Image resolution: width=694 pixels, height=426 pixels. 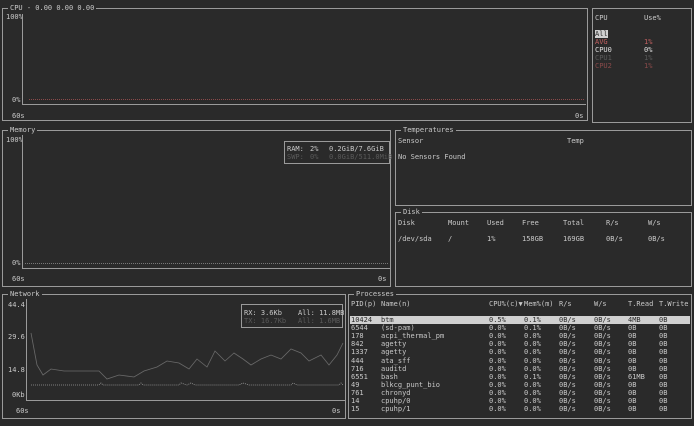 I want to click on cpu-legend-cpu1: CPU1, so click(x=603, y=58).